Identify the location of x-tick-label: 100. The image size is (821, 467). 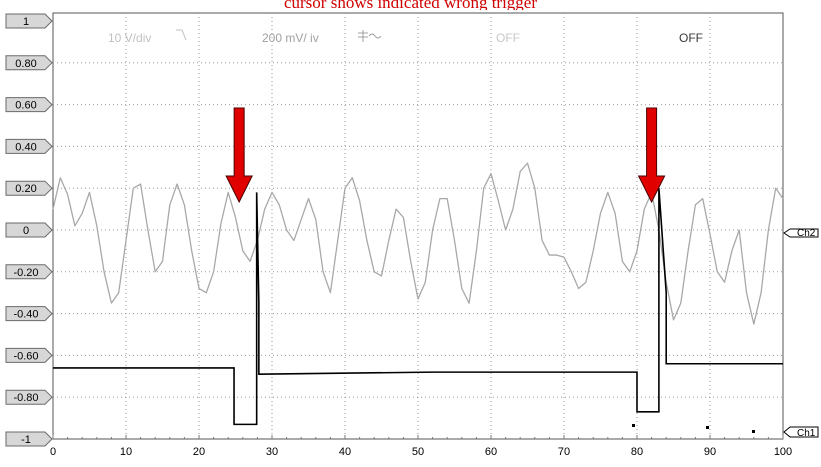
(783, 452).